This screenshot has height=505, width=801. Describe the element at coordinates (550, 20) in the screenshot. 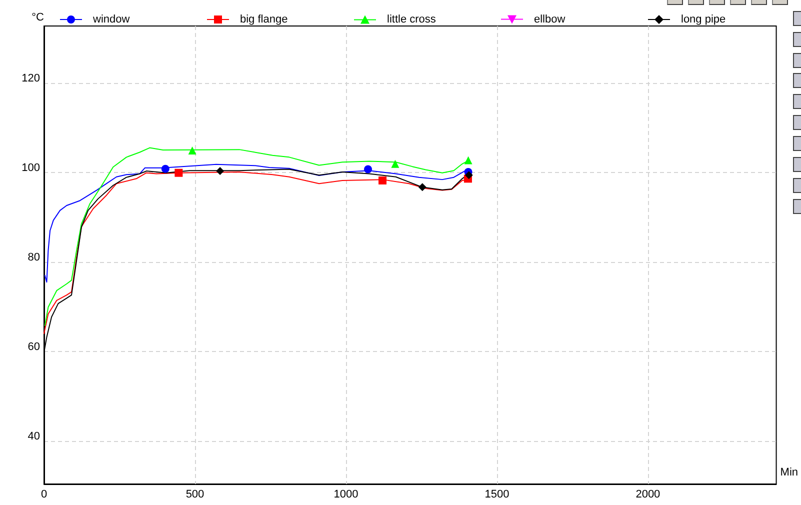

I see `legend-label: ellbow` at that location.